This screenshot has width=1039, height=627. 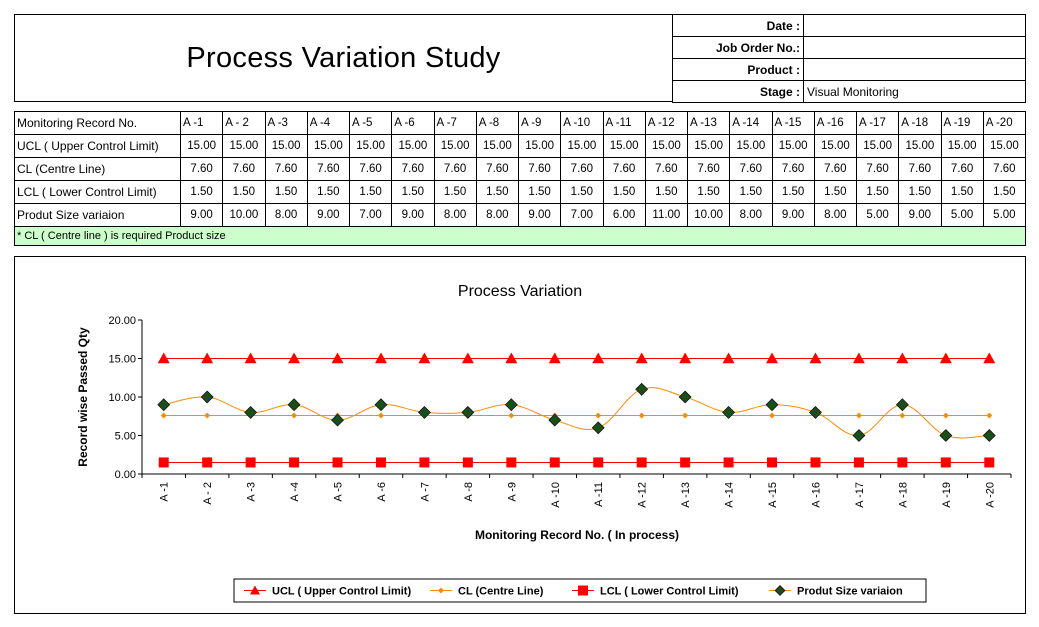 What do you see at coordinates (328, 123) in the screenshot?
I see `record-header-cell: A -4` at bounding box center [328, 123].